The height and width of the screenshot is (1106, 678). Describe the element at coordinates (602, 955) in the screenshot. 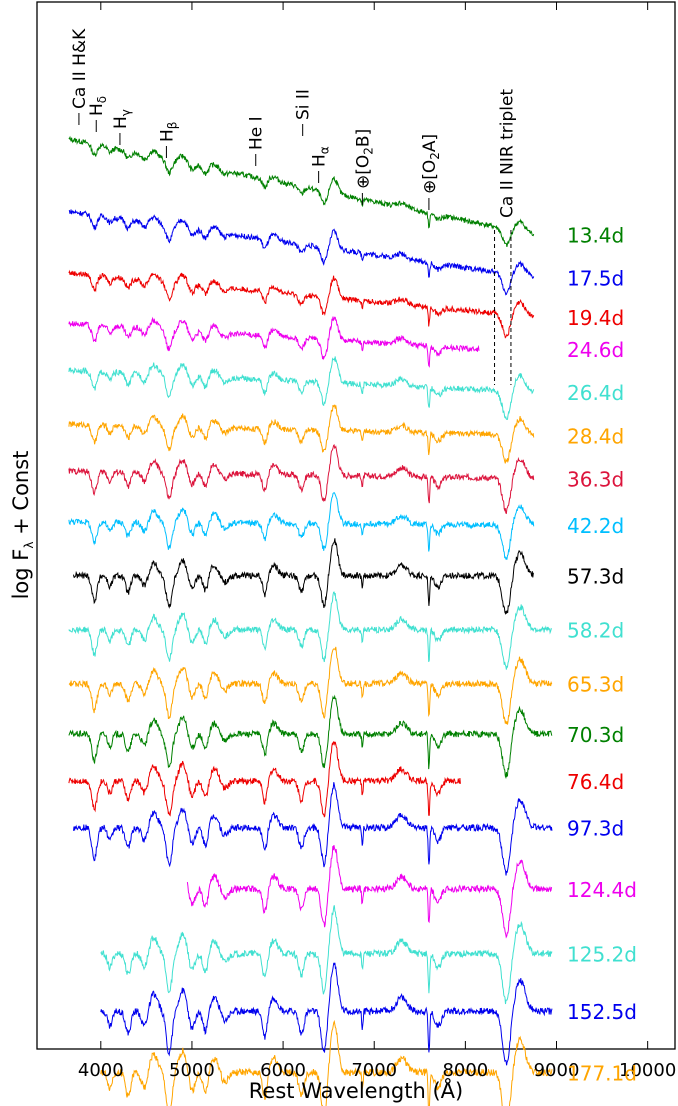

I see `epoch-label: 125.2d` at that location.